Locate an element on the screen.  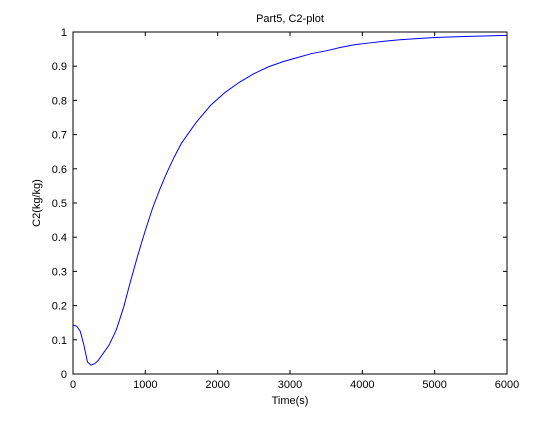
y-tick-label: 0.1 is located at coordinates (59, 341).